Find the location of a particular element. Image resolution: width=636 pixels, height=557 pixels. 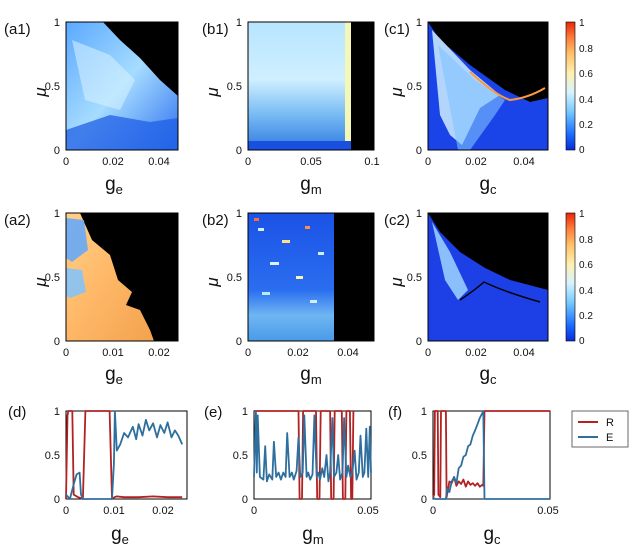

colorbar-bottom-tick-0-6: 0.6 is located at coordinates (586, 265).